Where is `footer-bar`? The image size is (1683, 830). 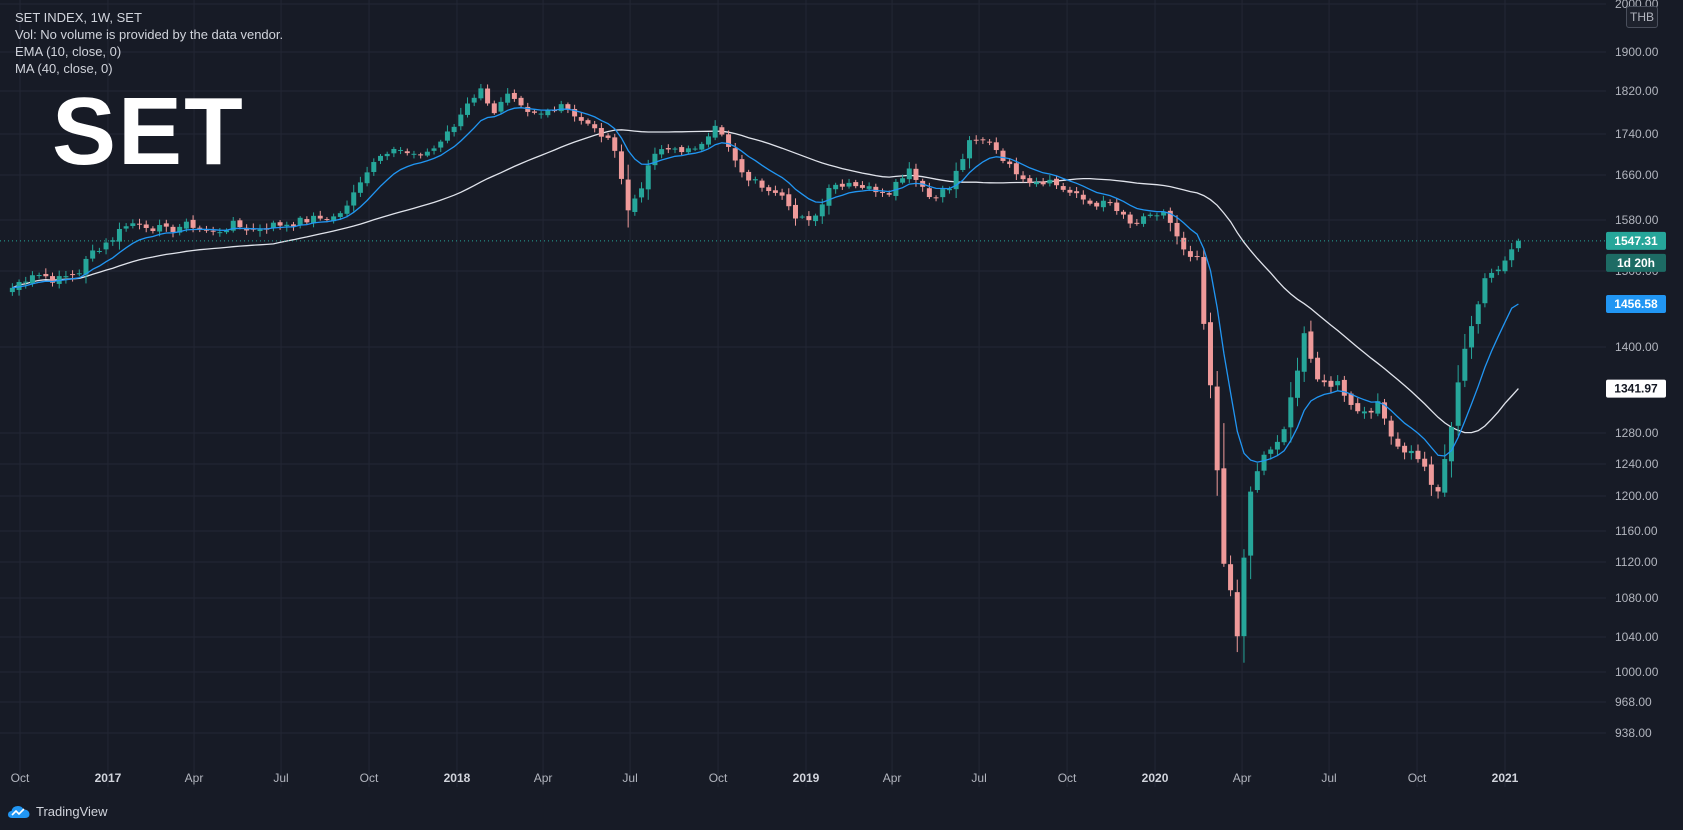
footer-bar is located at coordinates (841, 814).